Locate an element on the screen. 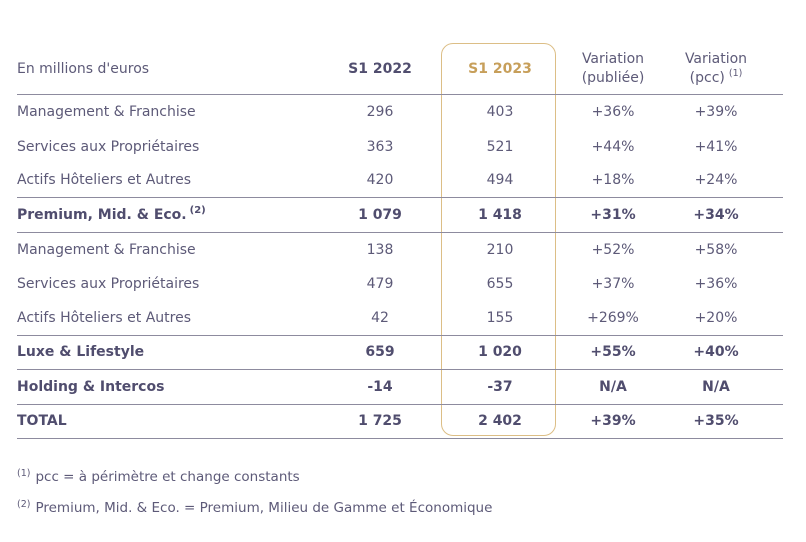 Image resolution: width=806 pixels, height=542 pixels. table-row: TOTAL 1 725 2 402 +39% +35% is located at coordinates (400, 422).